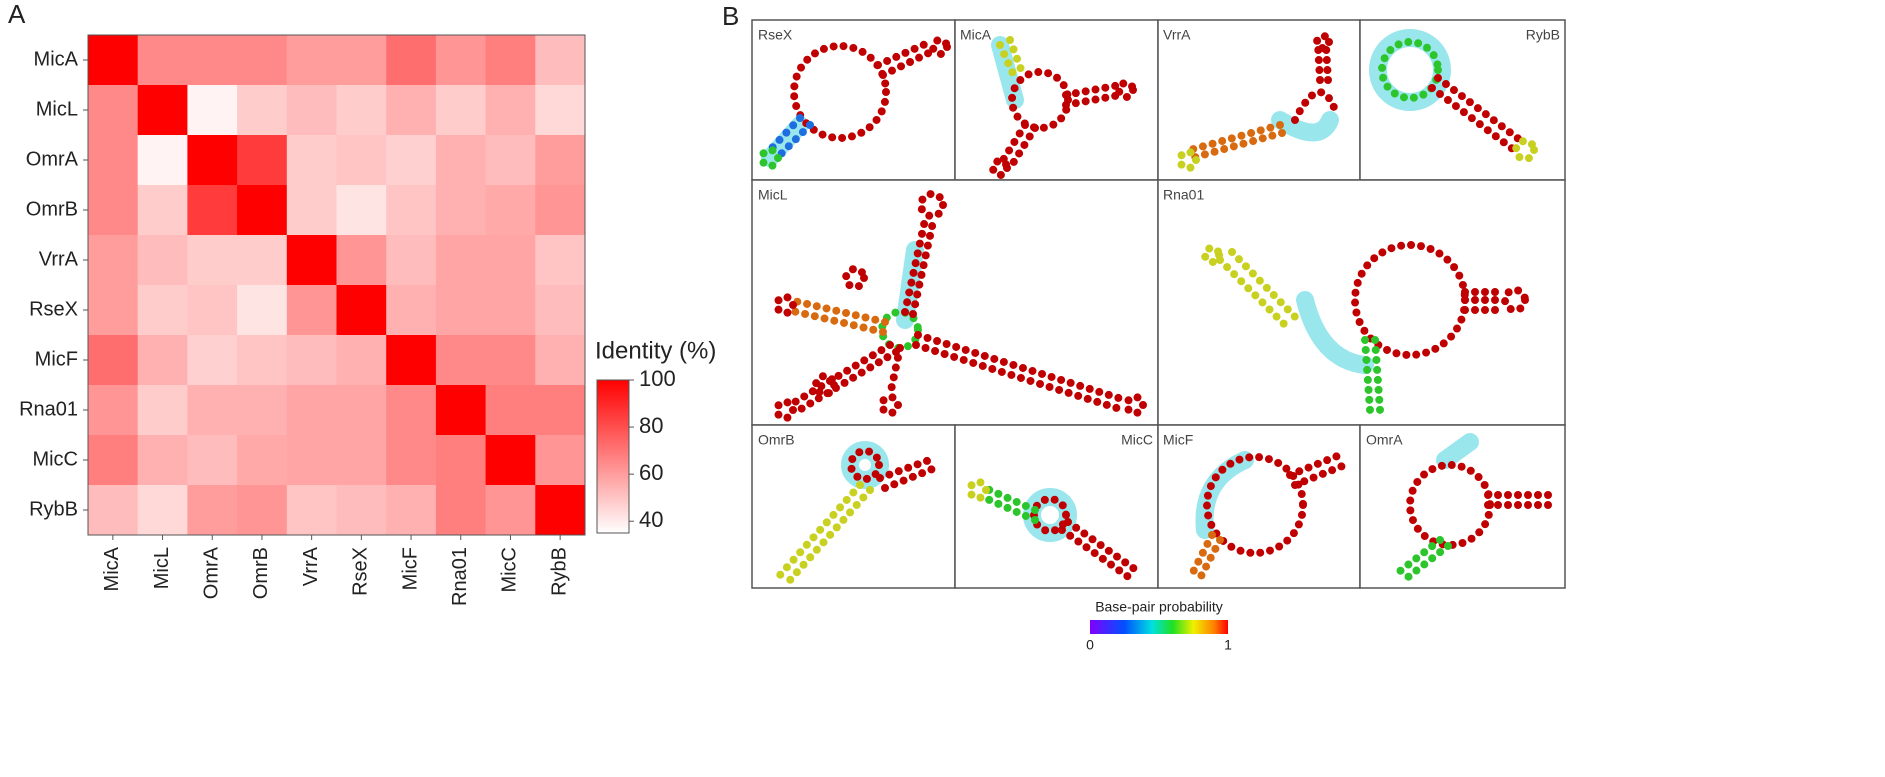  Describe the element at coordinates (1090, 645) in the screenshot. I see `colorbar-tick-label: 0` at that location.